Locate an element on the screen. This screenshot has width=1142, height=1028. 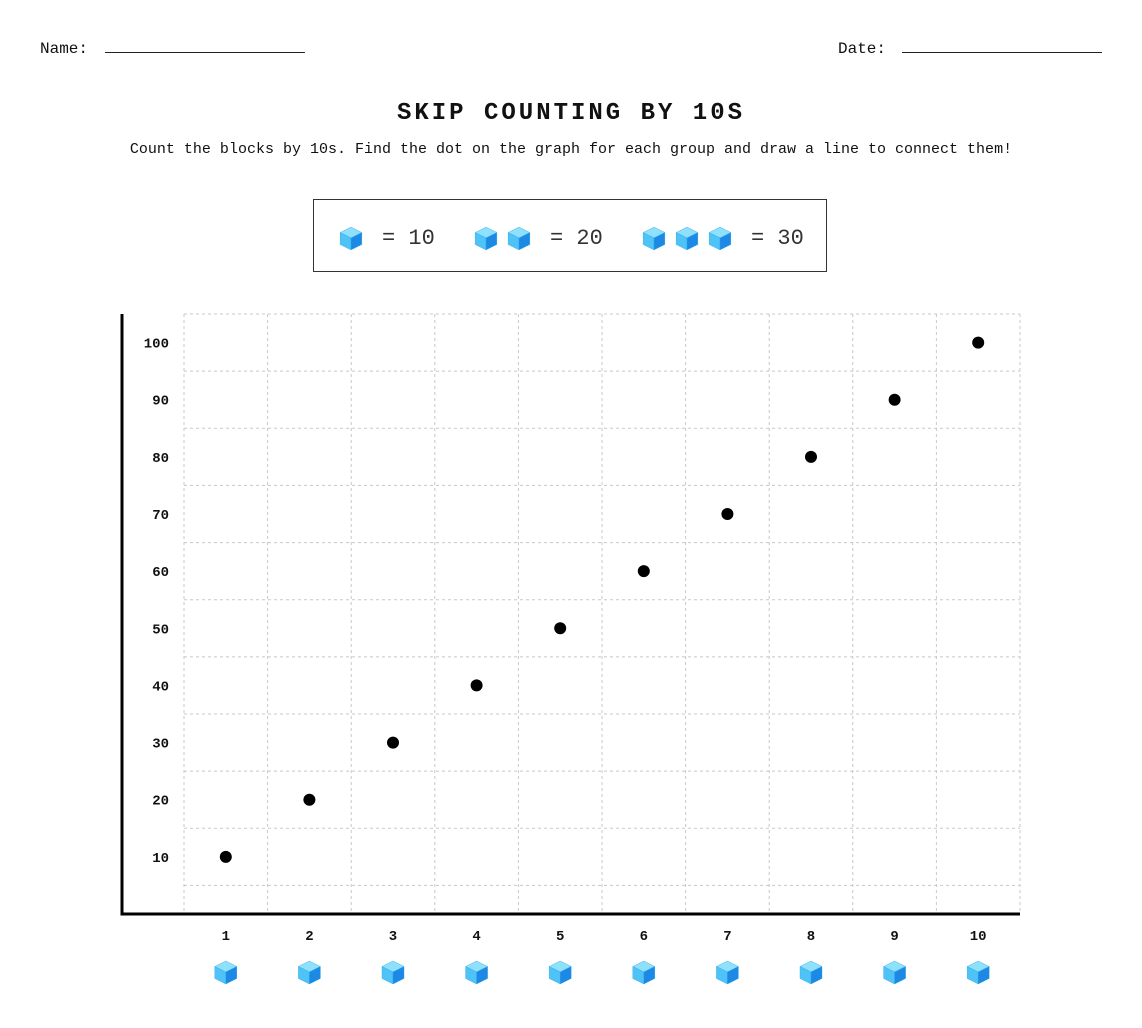
page-title: SKIP COUNTING BY 10S is located at coordinates (571, 113).